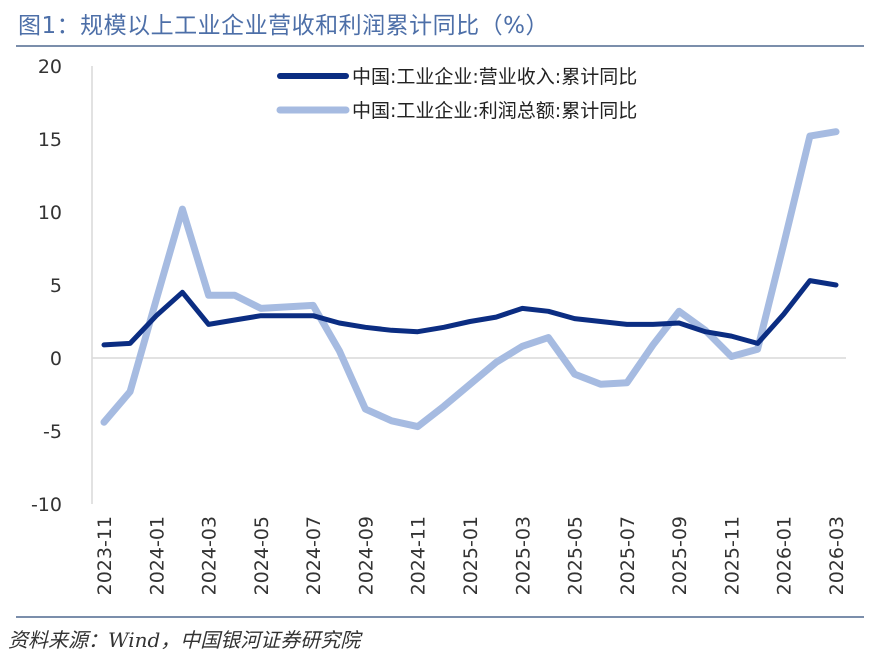 Image resolution: width=870 pixels, height=656 pixels. I want to click on x-tick-label: 2024-01, so click(157, 555).